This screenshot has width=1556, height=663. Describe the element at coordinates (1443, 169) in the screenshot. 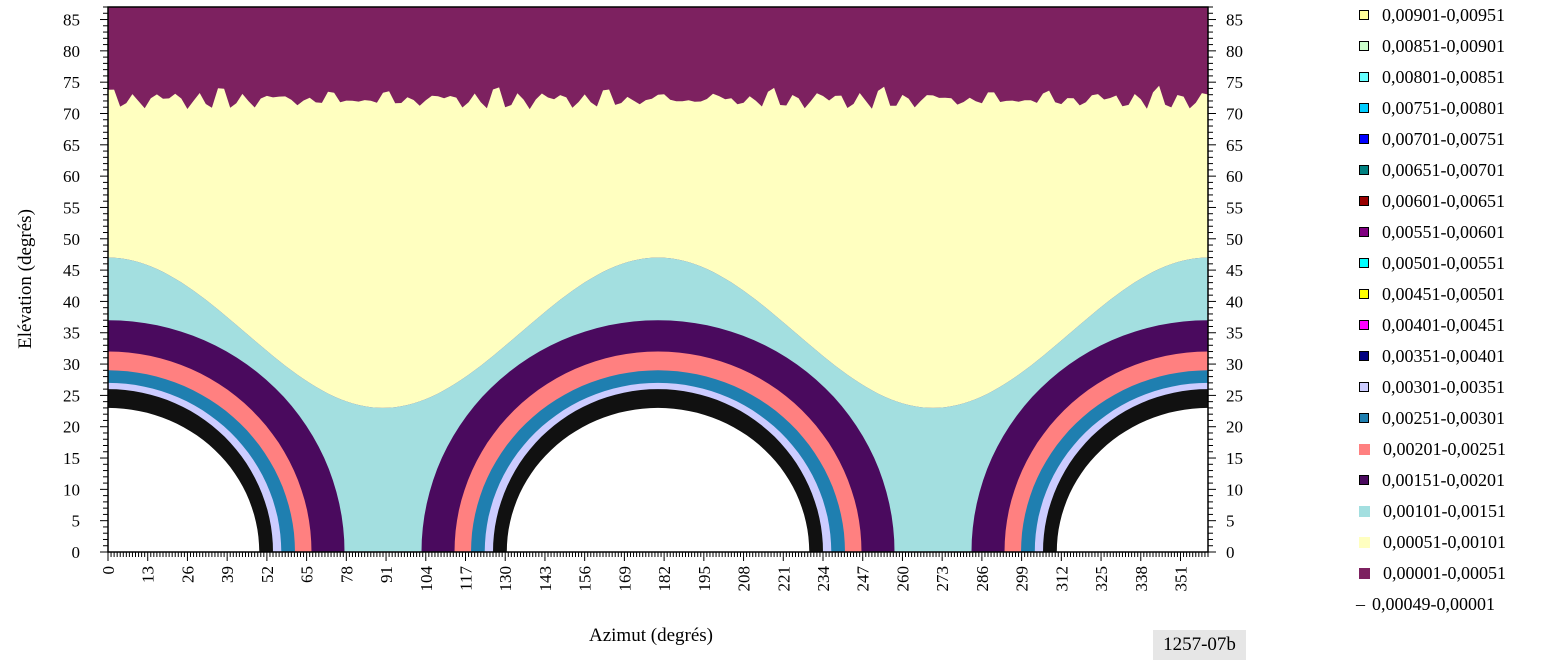

I see `legend-label: 0,00651-0,00701` at that location.